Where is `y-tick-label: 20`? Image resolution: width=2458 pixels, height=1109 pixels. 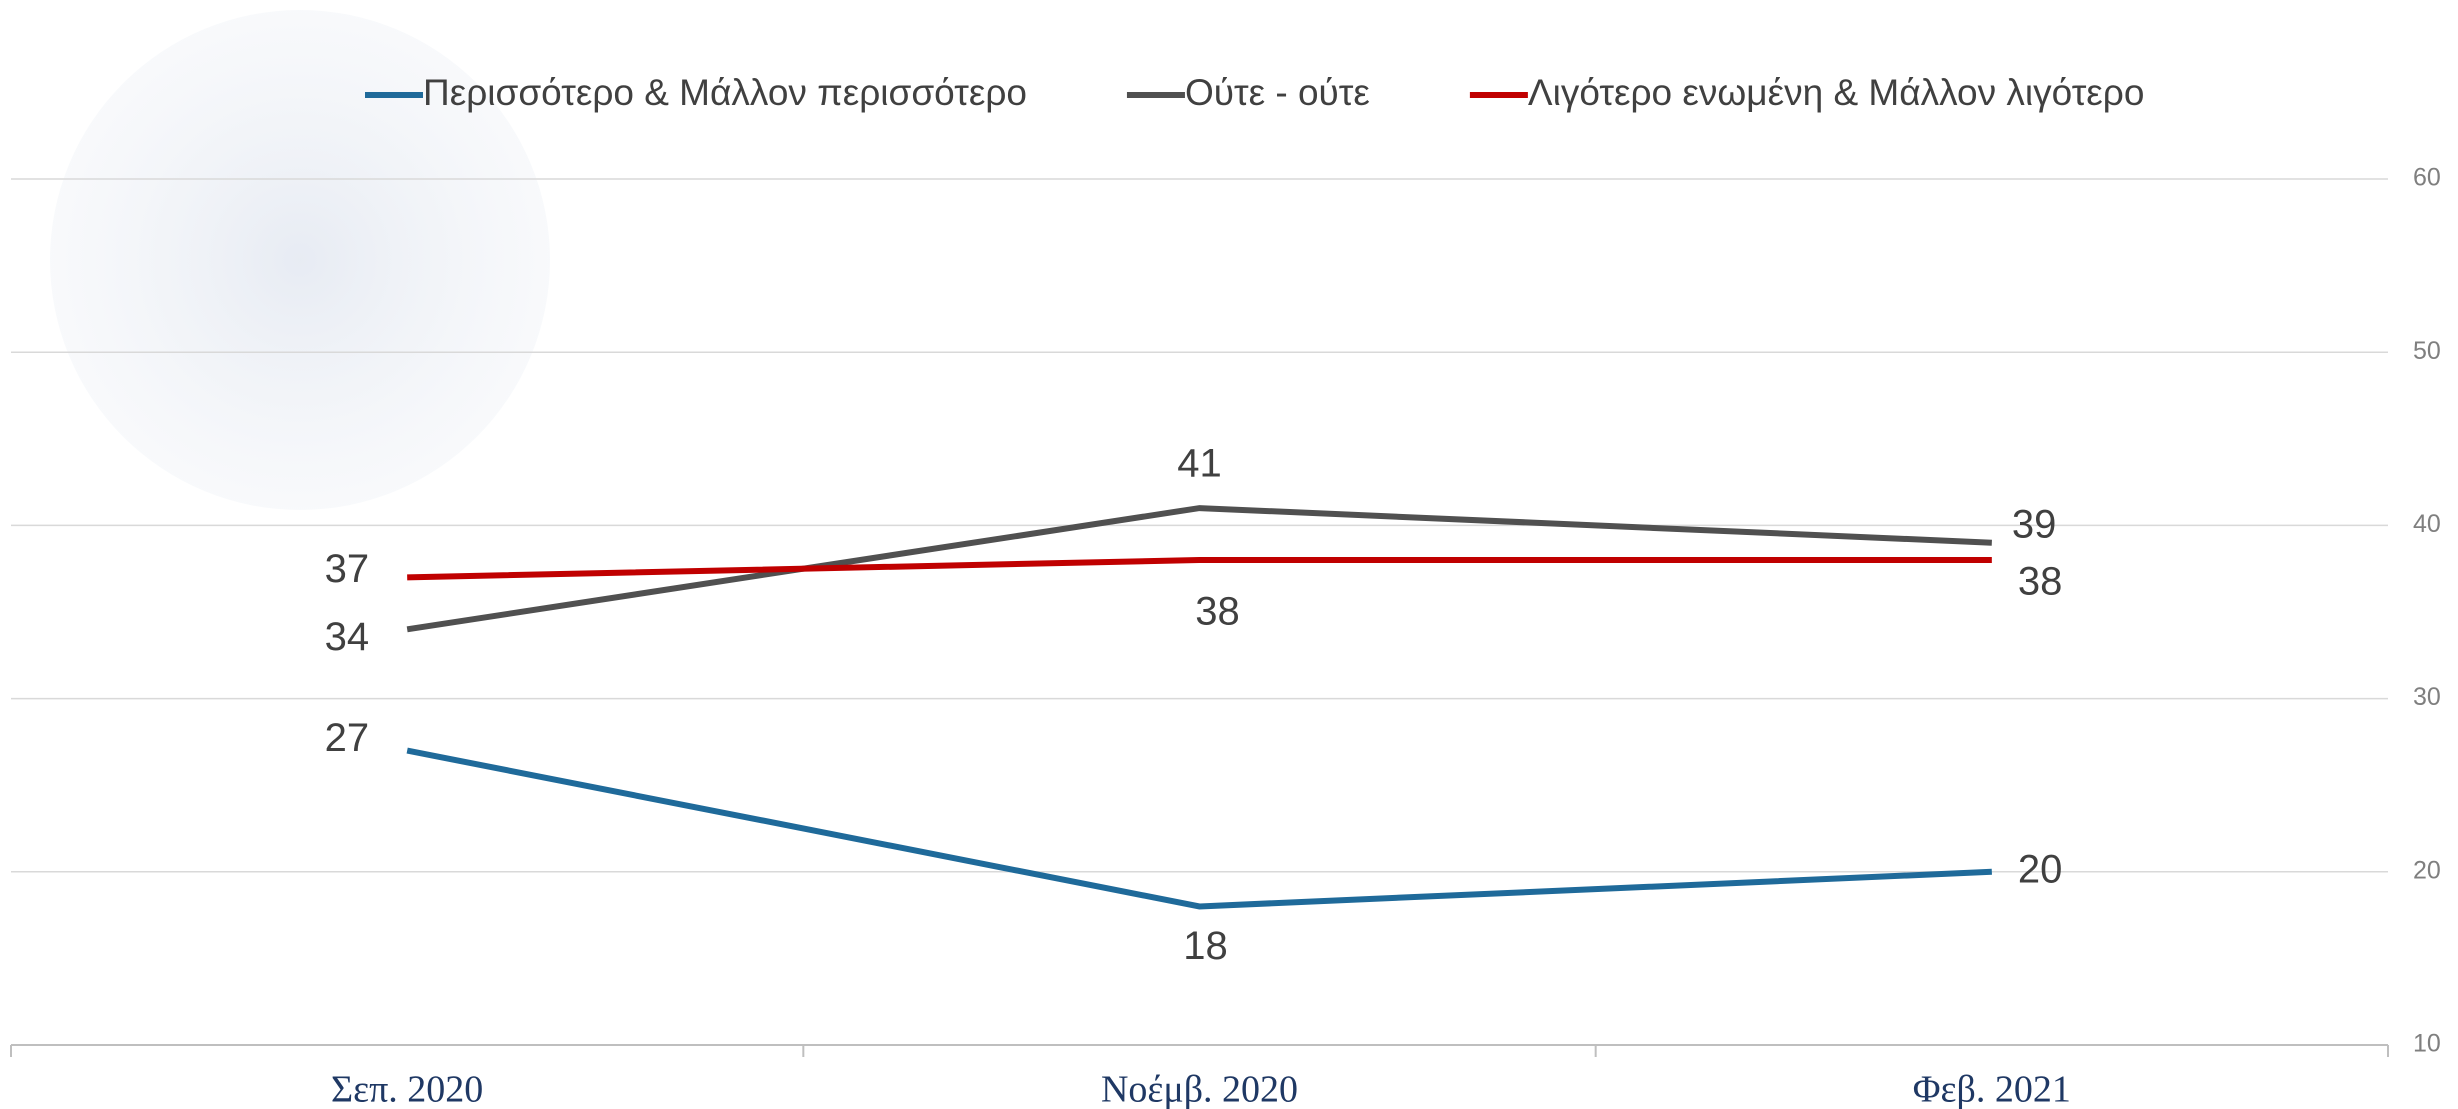 y-tick-label: 20 is located at coordinates (2427, 870).